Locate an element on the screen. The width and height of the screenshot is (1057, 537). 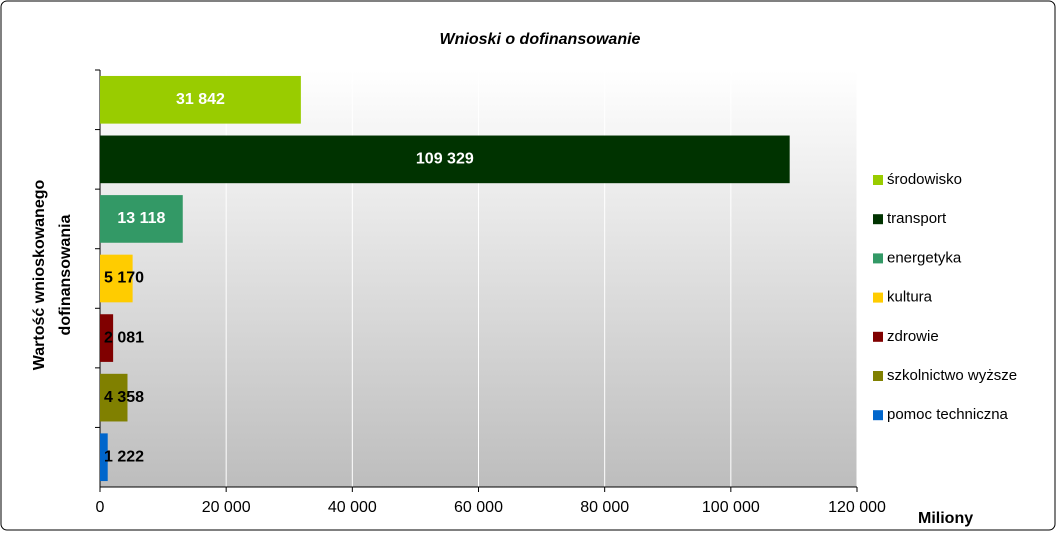
y-axis-label: Wartość wnioskowanego is located at coordinates (39, 275).